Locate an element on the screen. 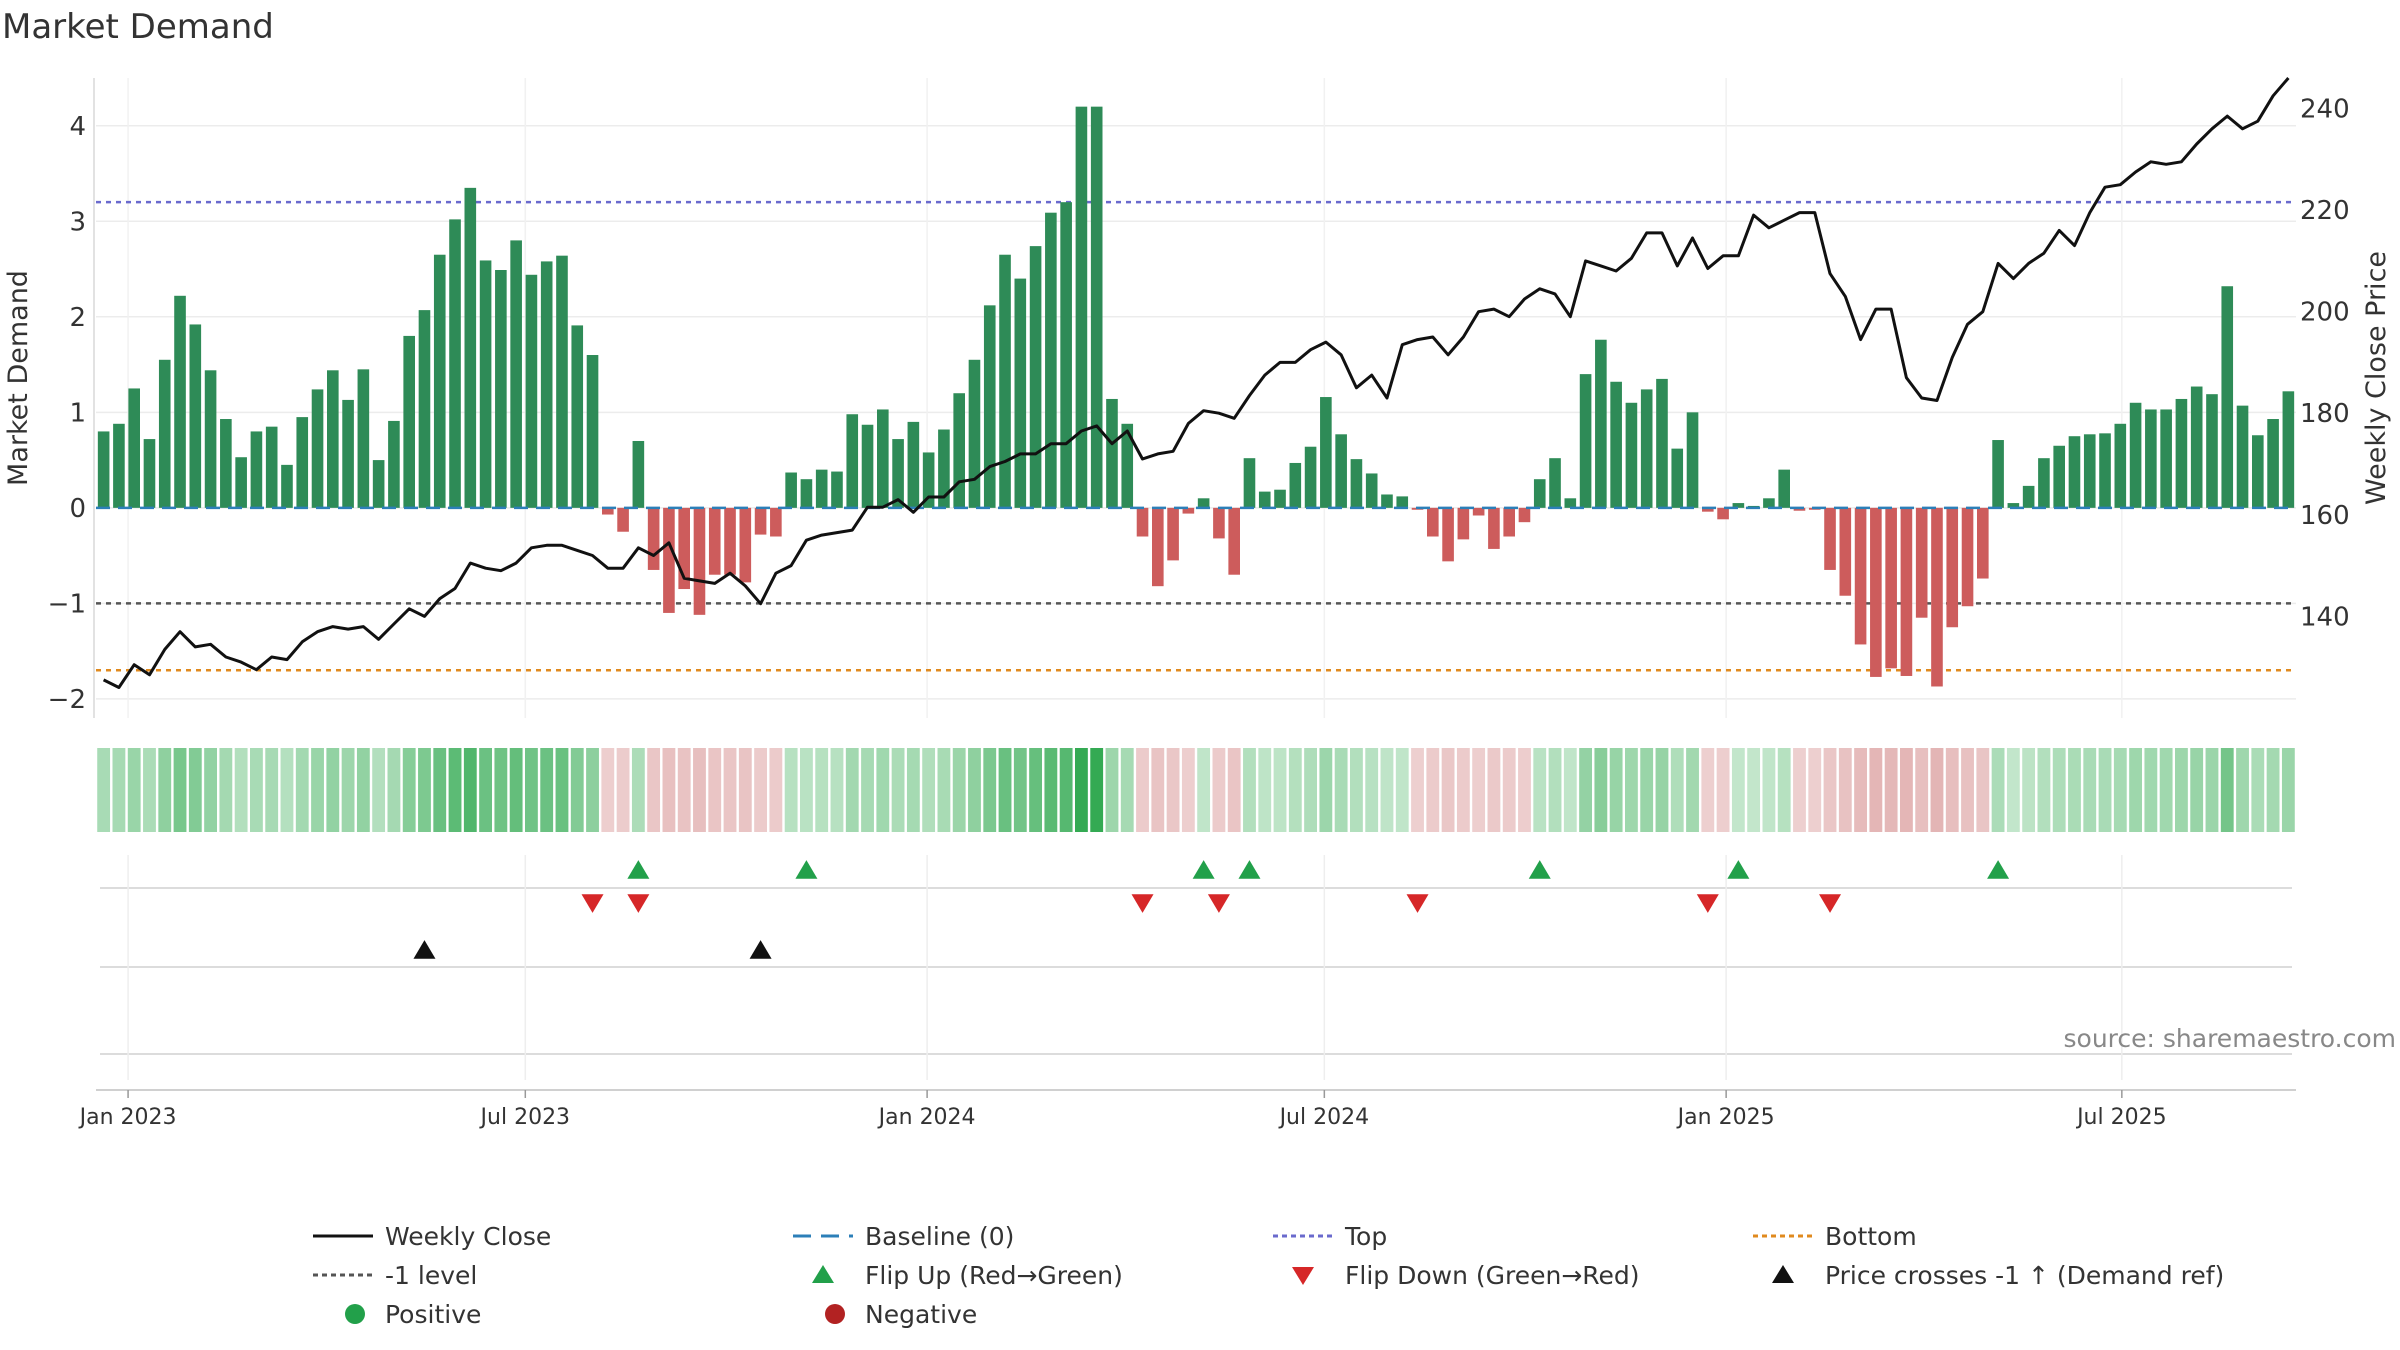 The height and width of the screenshot is (1350, 2400). y2-tick-label: 160 is located at coordinates (2325, 516).